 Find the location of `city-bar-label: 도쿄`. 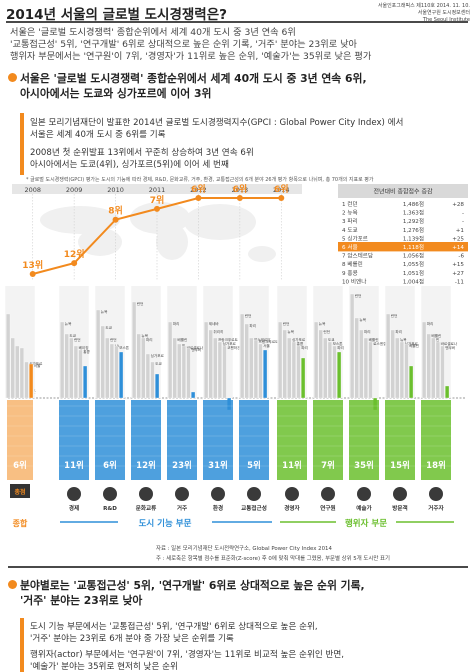

city-bar-label: 도쿄 is located at coordinates (108, 328).